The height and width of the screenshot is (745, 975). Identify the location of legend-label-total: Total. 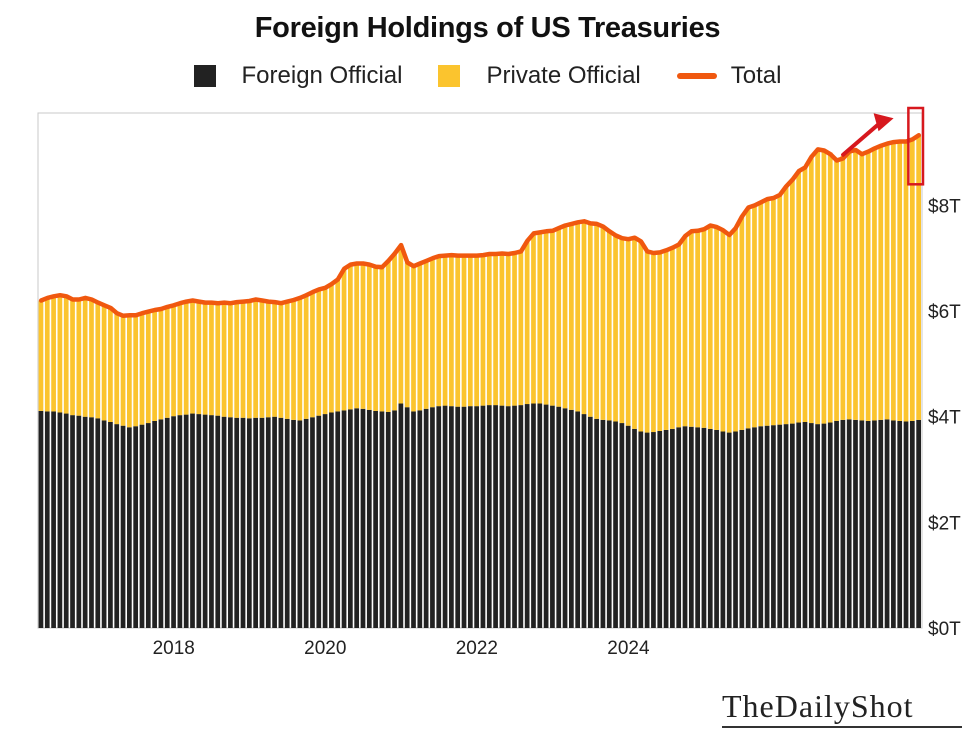
(756, 75).